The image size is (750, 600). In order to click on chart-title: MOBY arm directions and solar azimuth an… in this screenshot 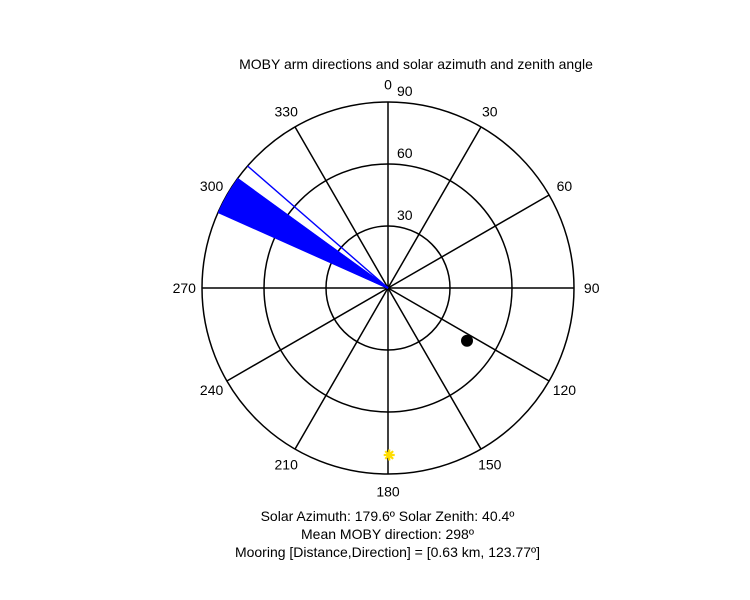, I will do `click(416, 64)`.